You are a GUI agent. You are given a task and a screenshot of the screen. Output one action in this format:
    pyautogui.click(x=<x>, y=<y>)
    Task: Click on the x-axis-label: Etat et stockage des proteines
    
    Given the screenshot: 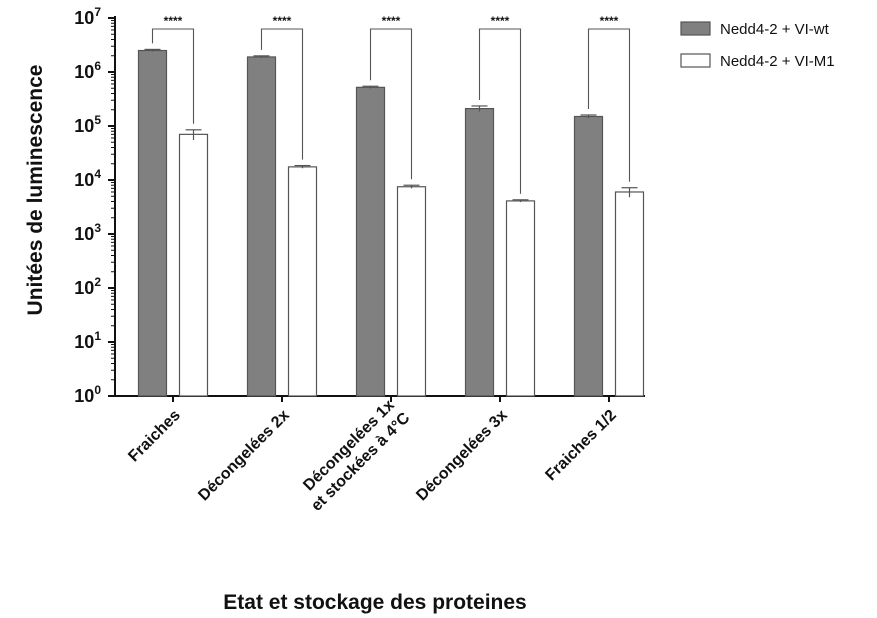 What is the action you would take?
    pyautogui.click(x=374, y=602)
    